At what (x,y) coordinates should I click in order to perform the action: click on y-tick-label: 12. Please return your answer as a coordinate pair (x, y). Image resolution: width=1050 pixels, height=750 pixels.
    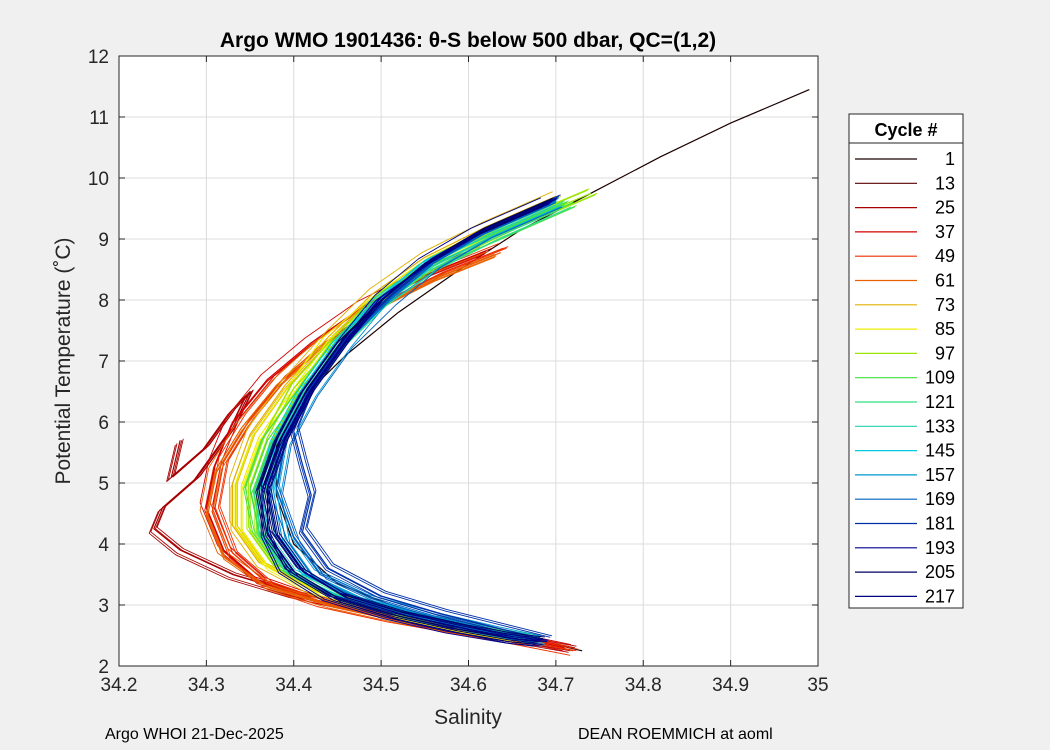
    Looking at the image, I should click on (98, 57).